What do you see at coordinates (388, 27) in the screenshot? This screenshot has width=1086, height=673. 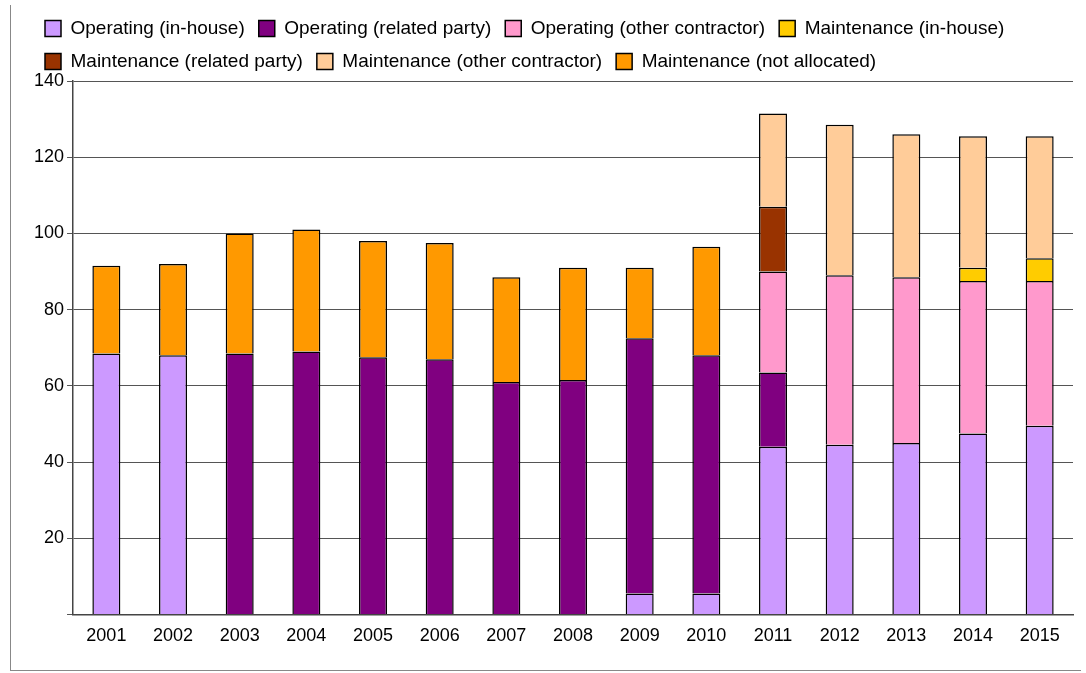 I see `legend-label: Operating (related party)` at bounding box center [388, 27].